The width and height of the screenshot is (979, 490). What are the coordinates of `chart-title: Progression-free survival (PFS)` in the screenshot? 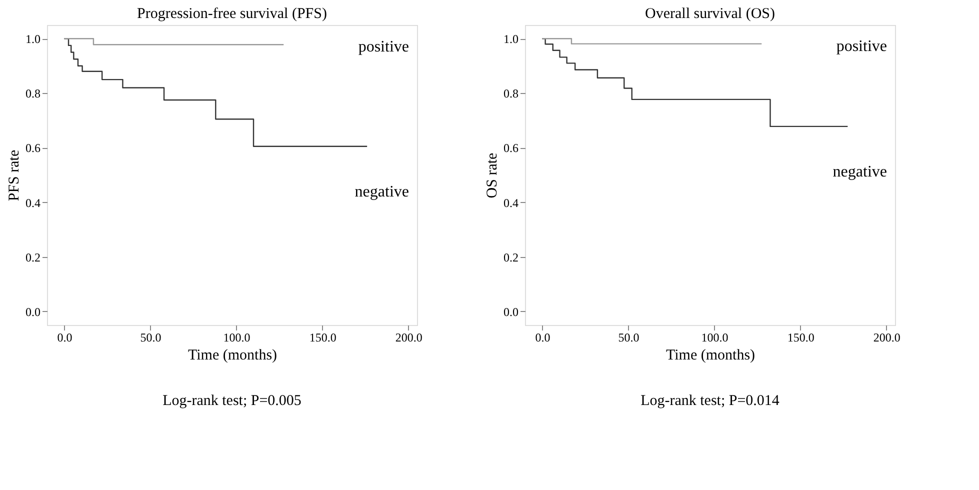 It's located at (232, 14).